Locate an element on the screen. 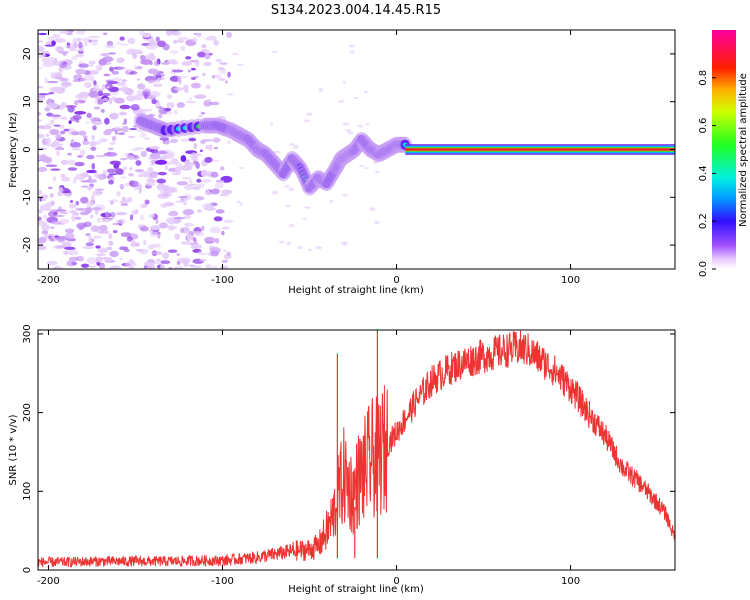  snr-y-label: SNR (10 * v/v) is located at coordinates (13, 449).